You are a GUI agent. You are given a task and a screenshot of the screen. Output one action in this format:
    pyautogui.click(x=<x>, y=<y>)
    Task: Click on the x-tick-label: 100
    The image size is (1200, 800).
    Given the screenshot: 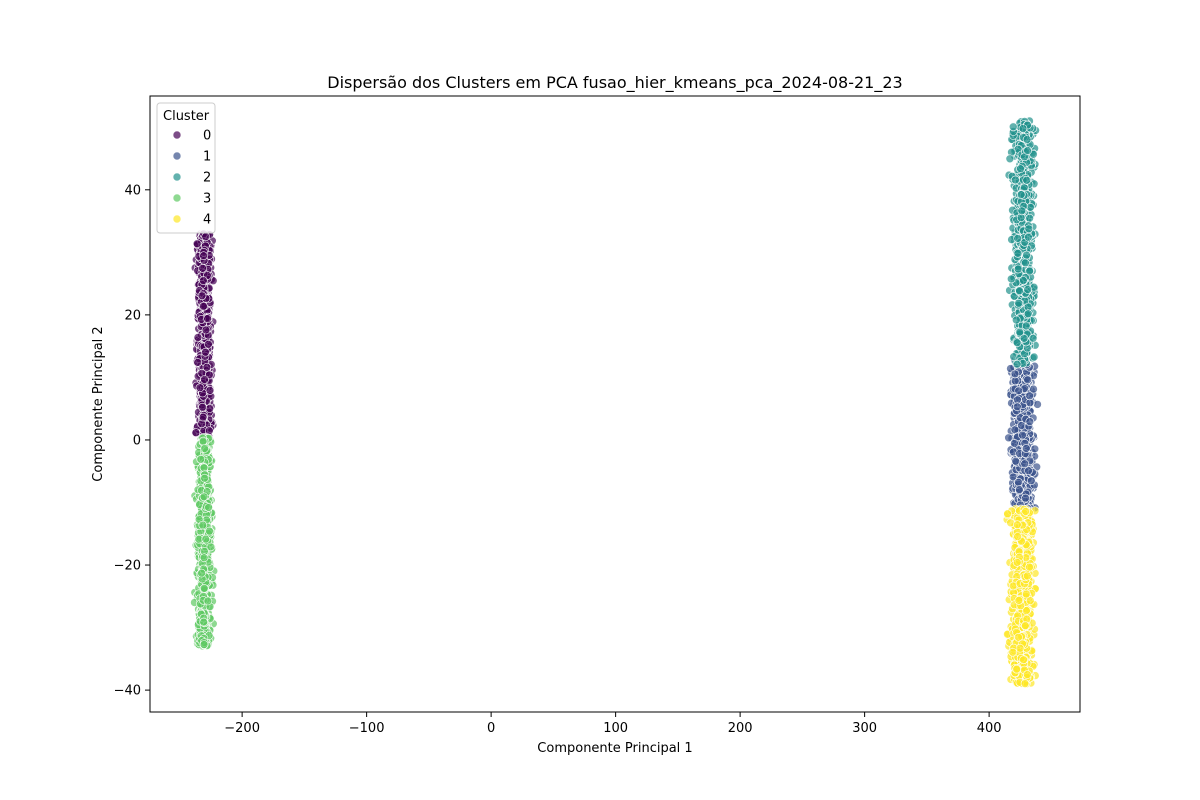 What is the action you would take?
    pyautogui.click(x=615, y=728)
    